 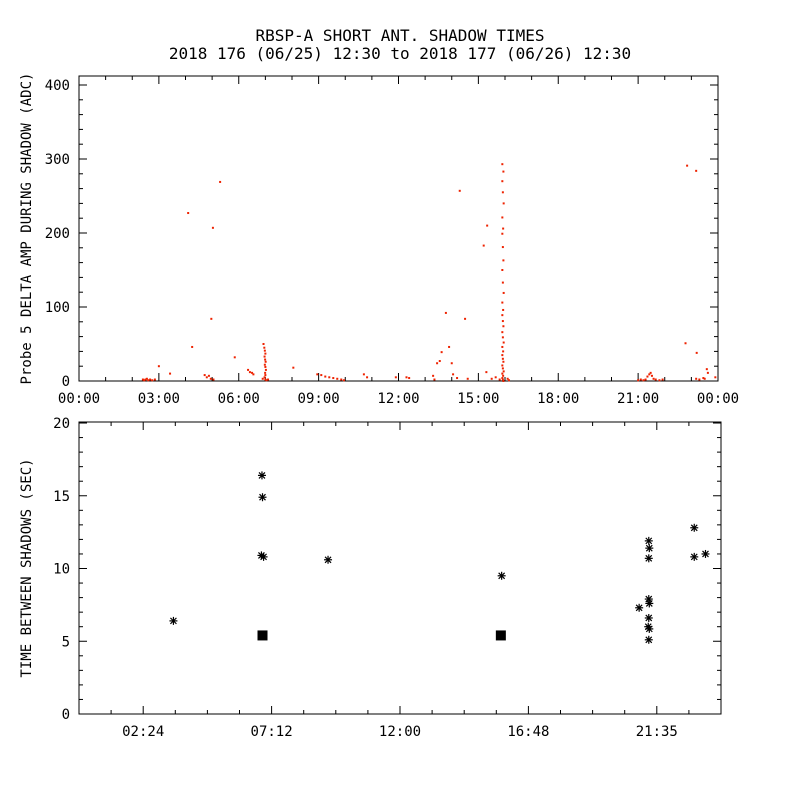 What do you see at coordinates (61, 497) in the screenshot?
I see `y-tick-label: 15` at bounding box center [61, 497].